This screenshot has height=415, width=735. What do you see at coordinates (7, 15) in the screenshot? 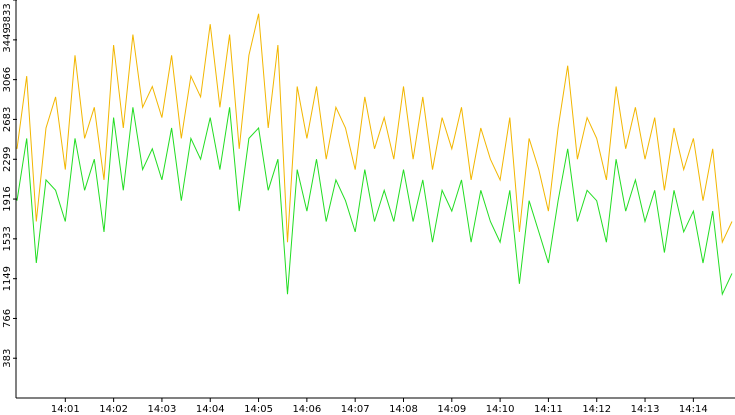
I see `y-tick-label: 3833` at bounding box center [7, 15].